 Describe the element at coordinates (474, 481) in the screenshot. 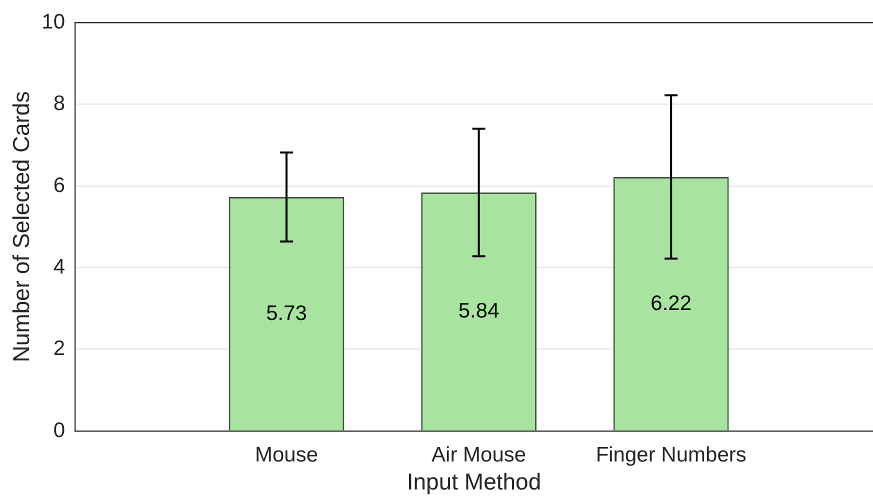

I see `x-axis-title: Input Method` at that location.